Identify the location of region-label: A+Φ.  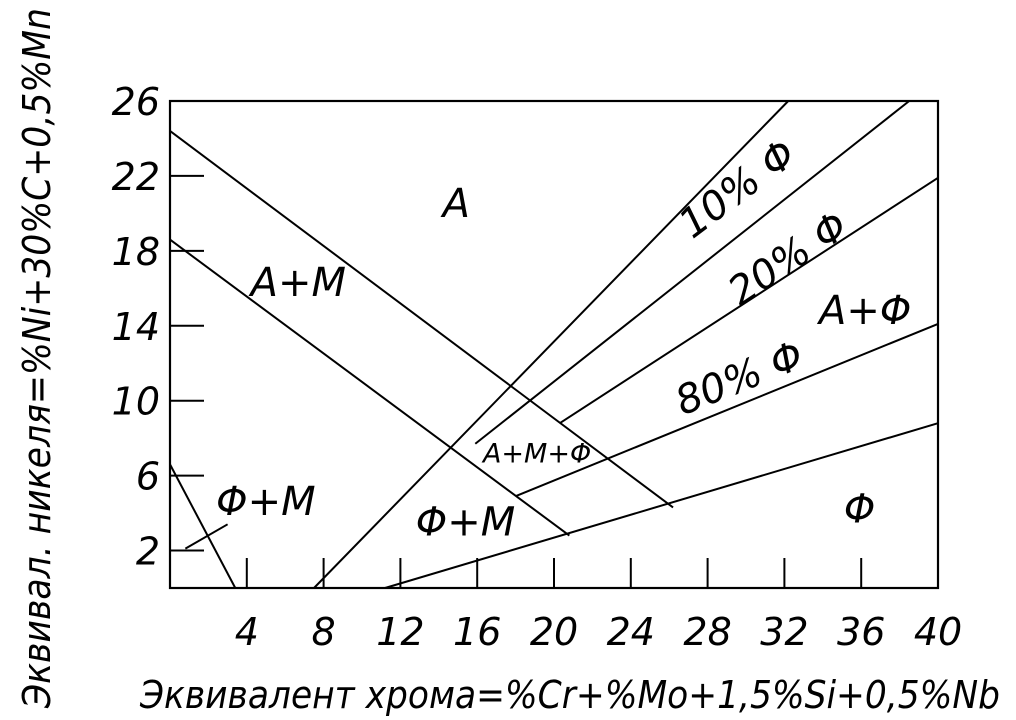
(863, 311).